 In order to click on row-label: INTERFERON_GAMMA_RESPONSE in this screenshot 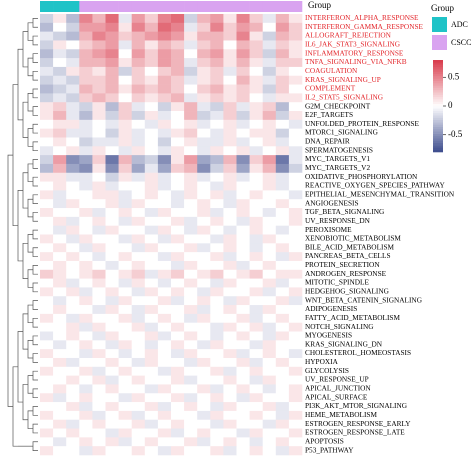, I will do `click(364, 26)`.